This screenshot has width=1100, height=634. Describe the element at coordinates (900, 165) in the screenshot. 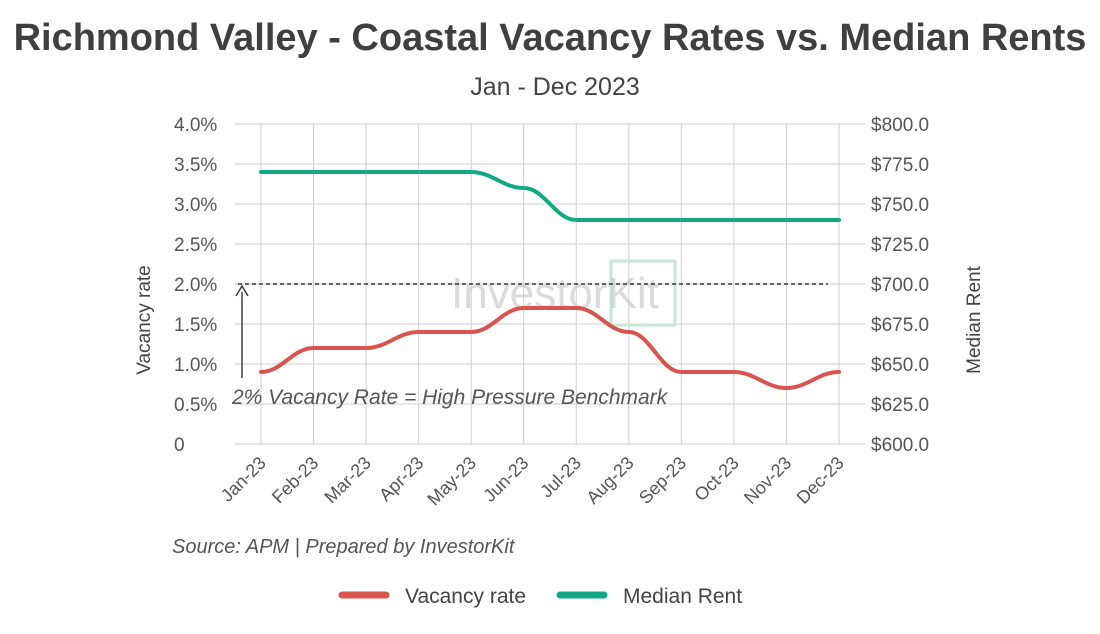

I see `right-tick-label: $775.0` at that location.